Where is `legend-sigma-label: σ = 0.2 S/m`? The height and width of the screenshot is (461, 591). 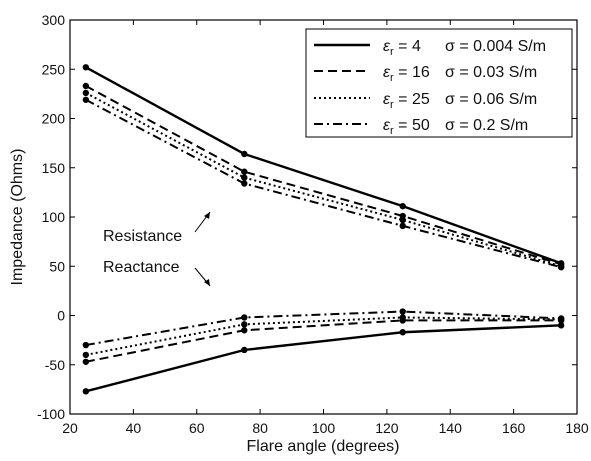
legend-sigma-label: σ = 0.2 S/m is located at coordinates (486, 125).